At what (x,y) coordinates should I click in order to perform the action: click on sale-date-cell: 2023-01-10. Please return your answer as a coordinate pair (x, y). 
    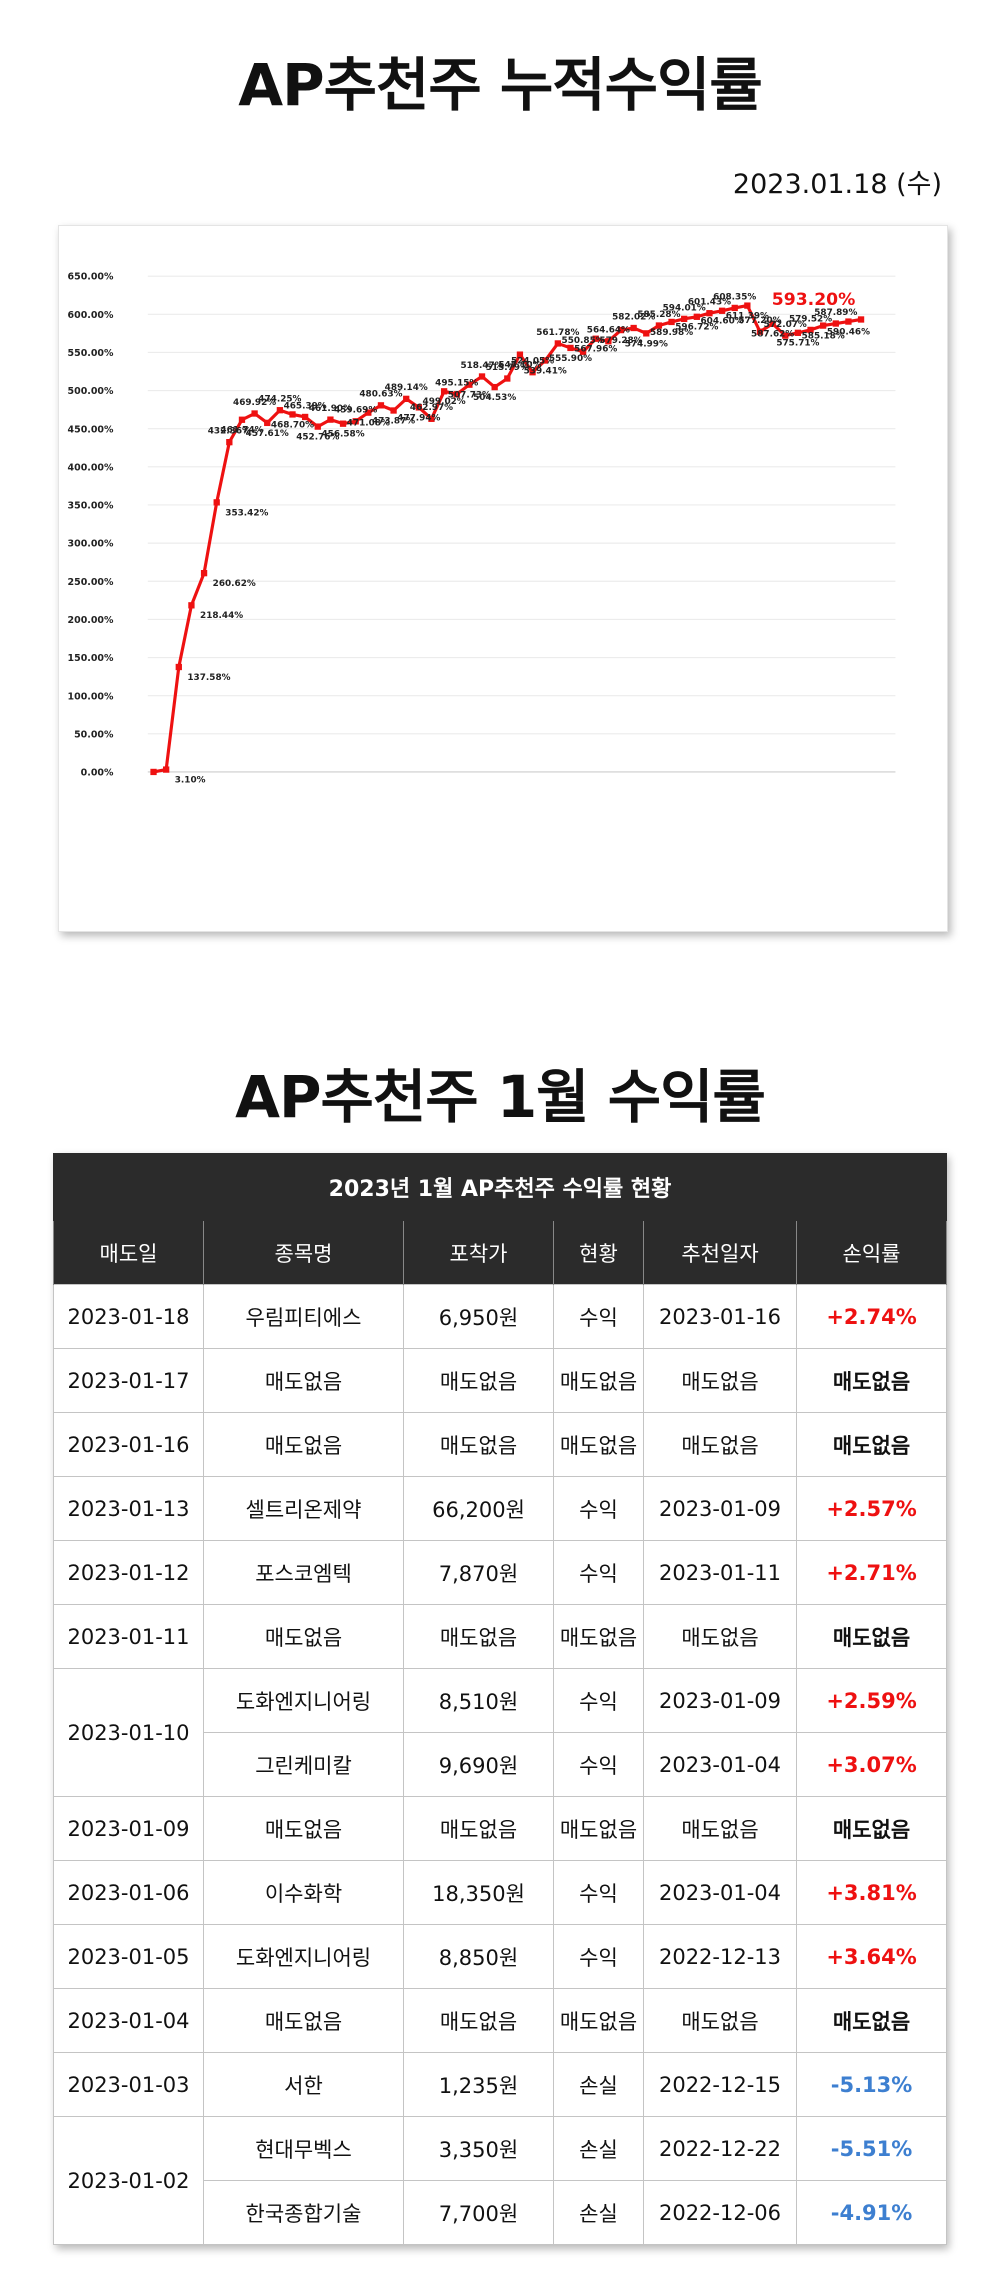
    Looking at the image, I should click on (128, 1732).